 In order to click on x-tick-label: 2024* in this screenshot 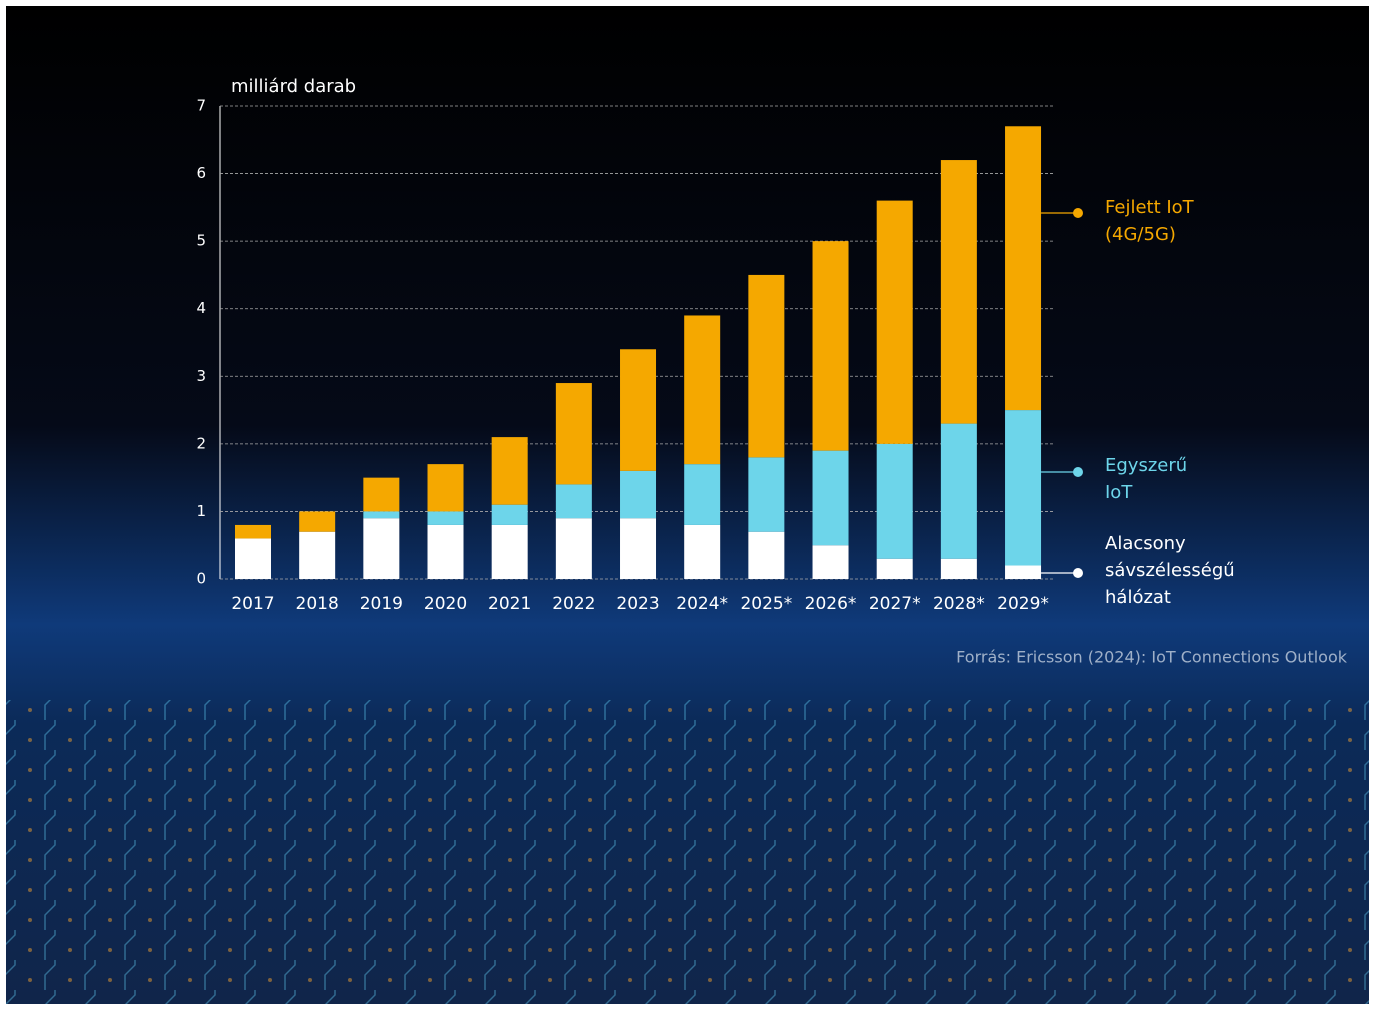, I will do `click(702, 604)`.